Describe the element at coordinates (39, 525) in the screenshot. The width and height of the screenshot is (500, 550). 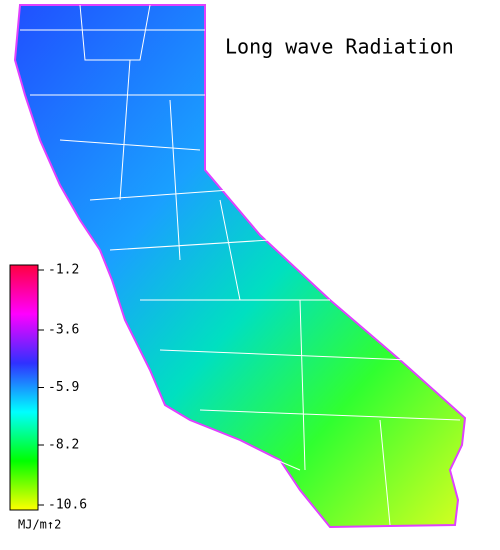
I see `colorbar-unit: MJ/m↑2` at that location.